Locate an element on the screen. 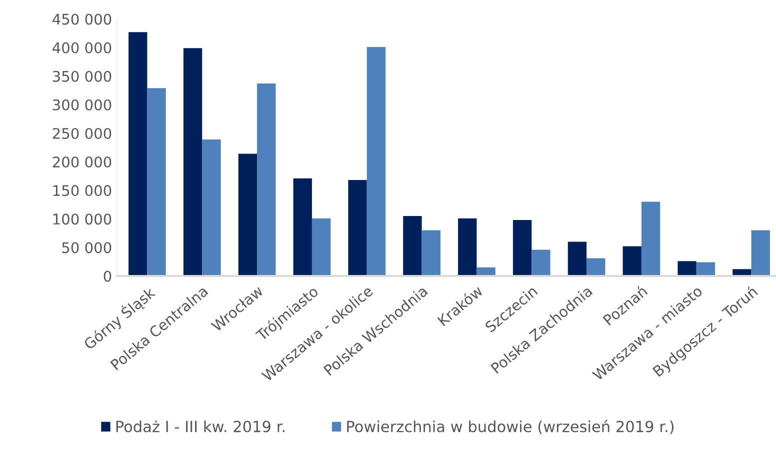  y-tick-label: 300 000 is located at coordinates (82, 104).